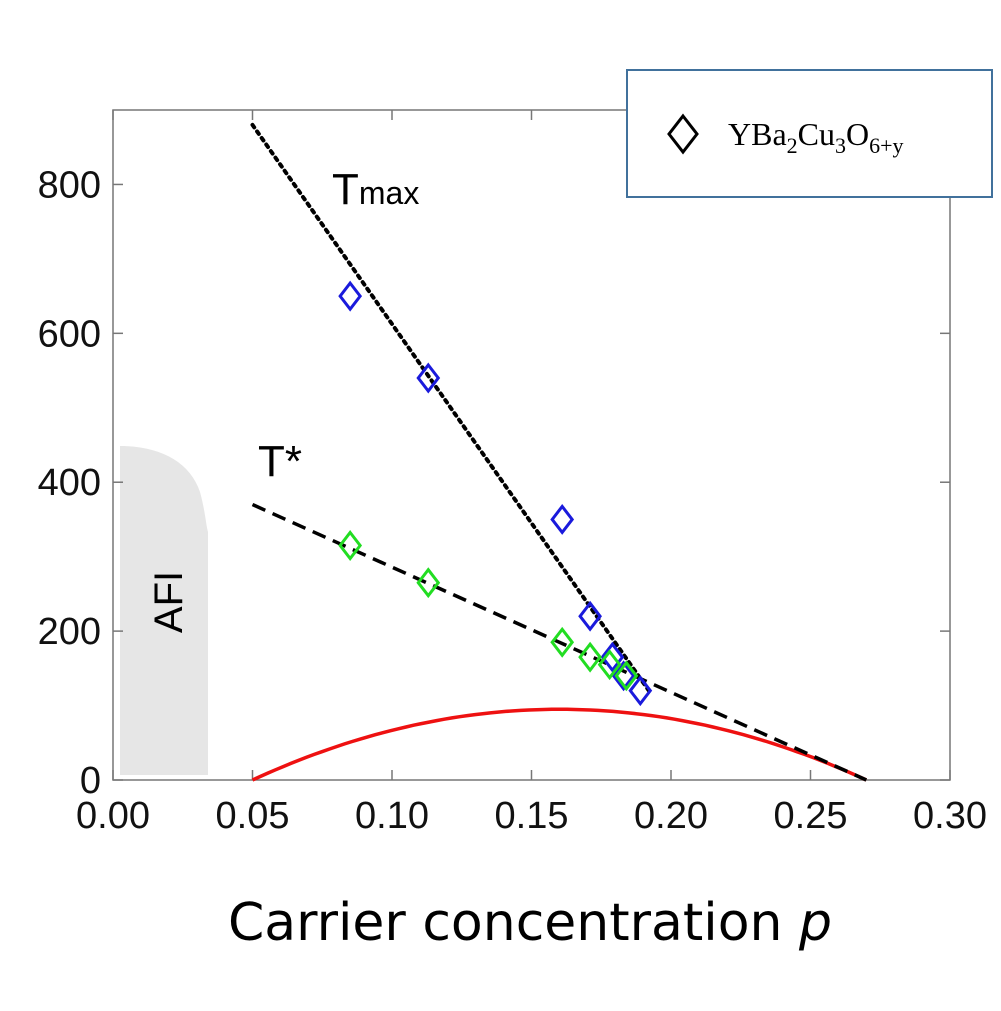 The height and width of the screenshot is (1011, 1001). I want to click on legend-text-mid2: O, so click(857, 134).